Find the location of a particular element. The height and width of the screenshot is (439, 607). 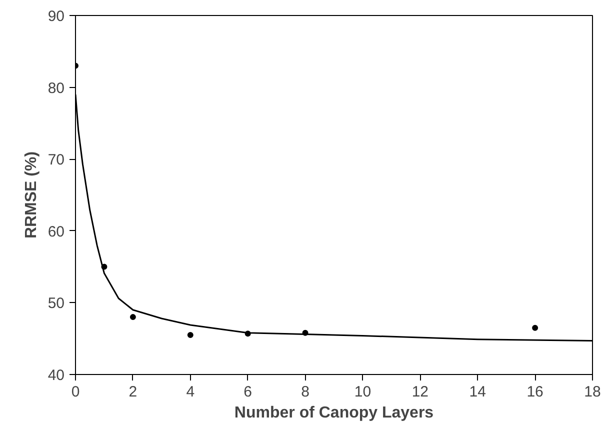

x-tick-label: 0 is located at coordinates (75, 392).